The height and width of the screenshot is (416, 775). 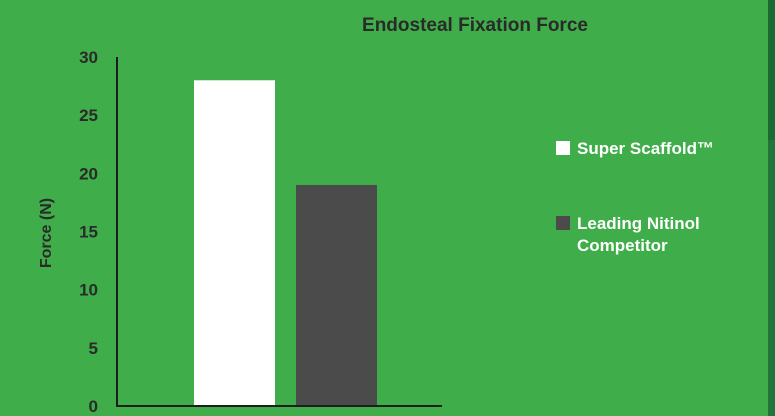 I want to click on legend-item-super-scaffold: Super Scaffold™, so click(x=651, y=149).